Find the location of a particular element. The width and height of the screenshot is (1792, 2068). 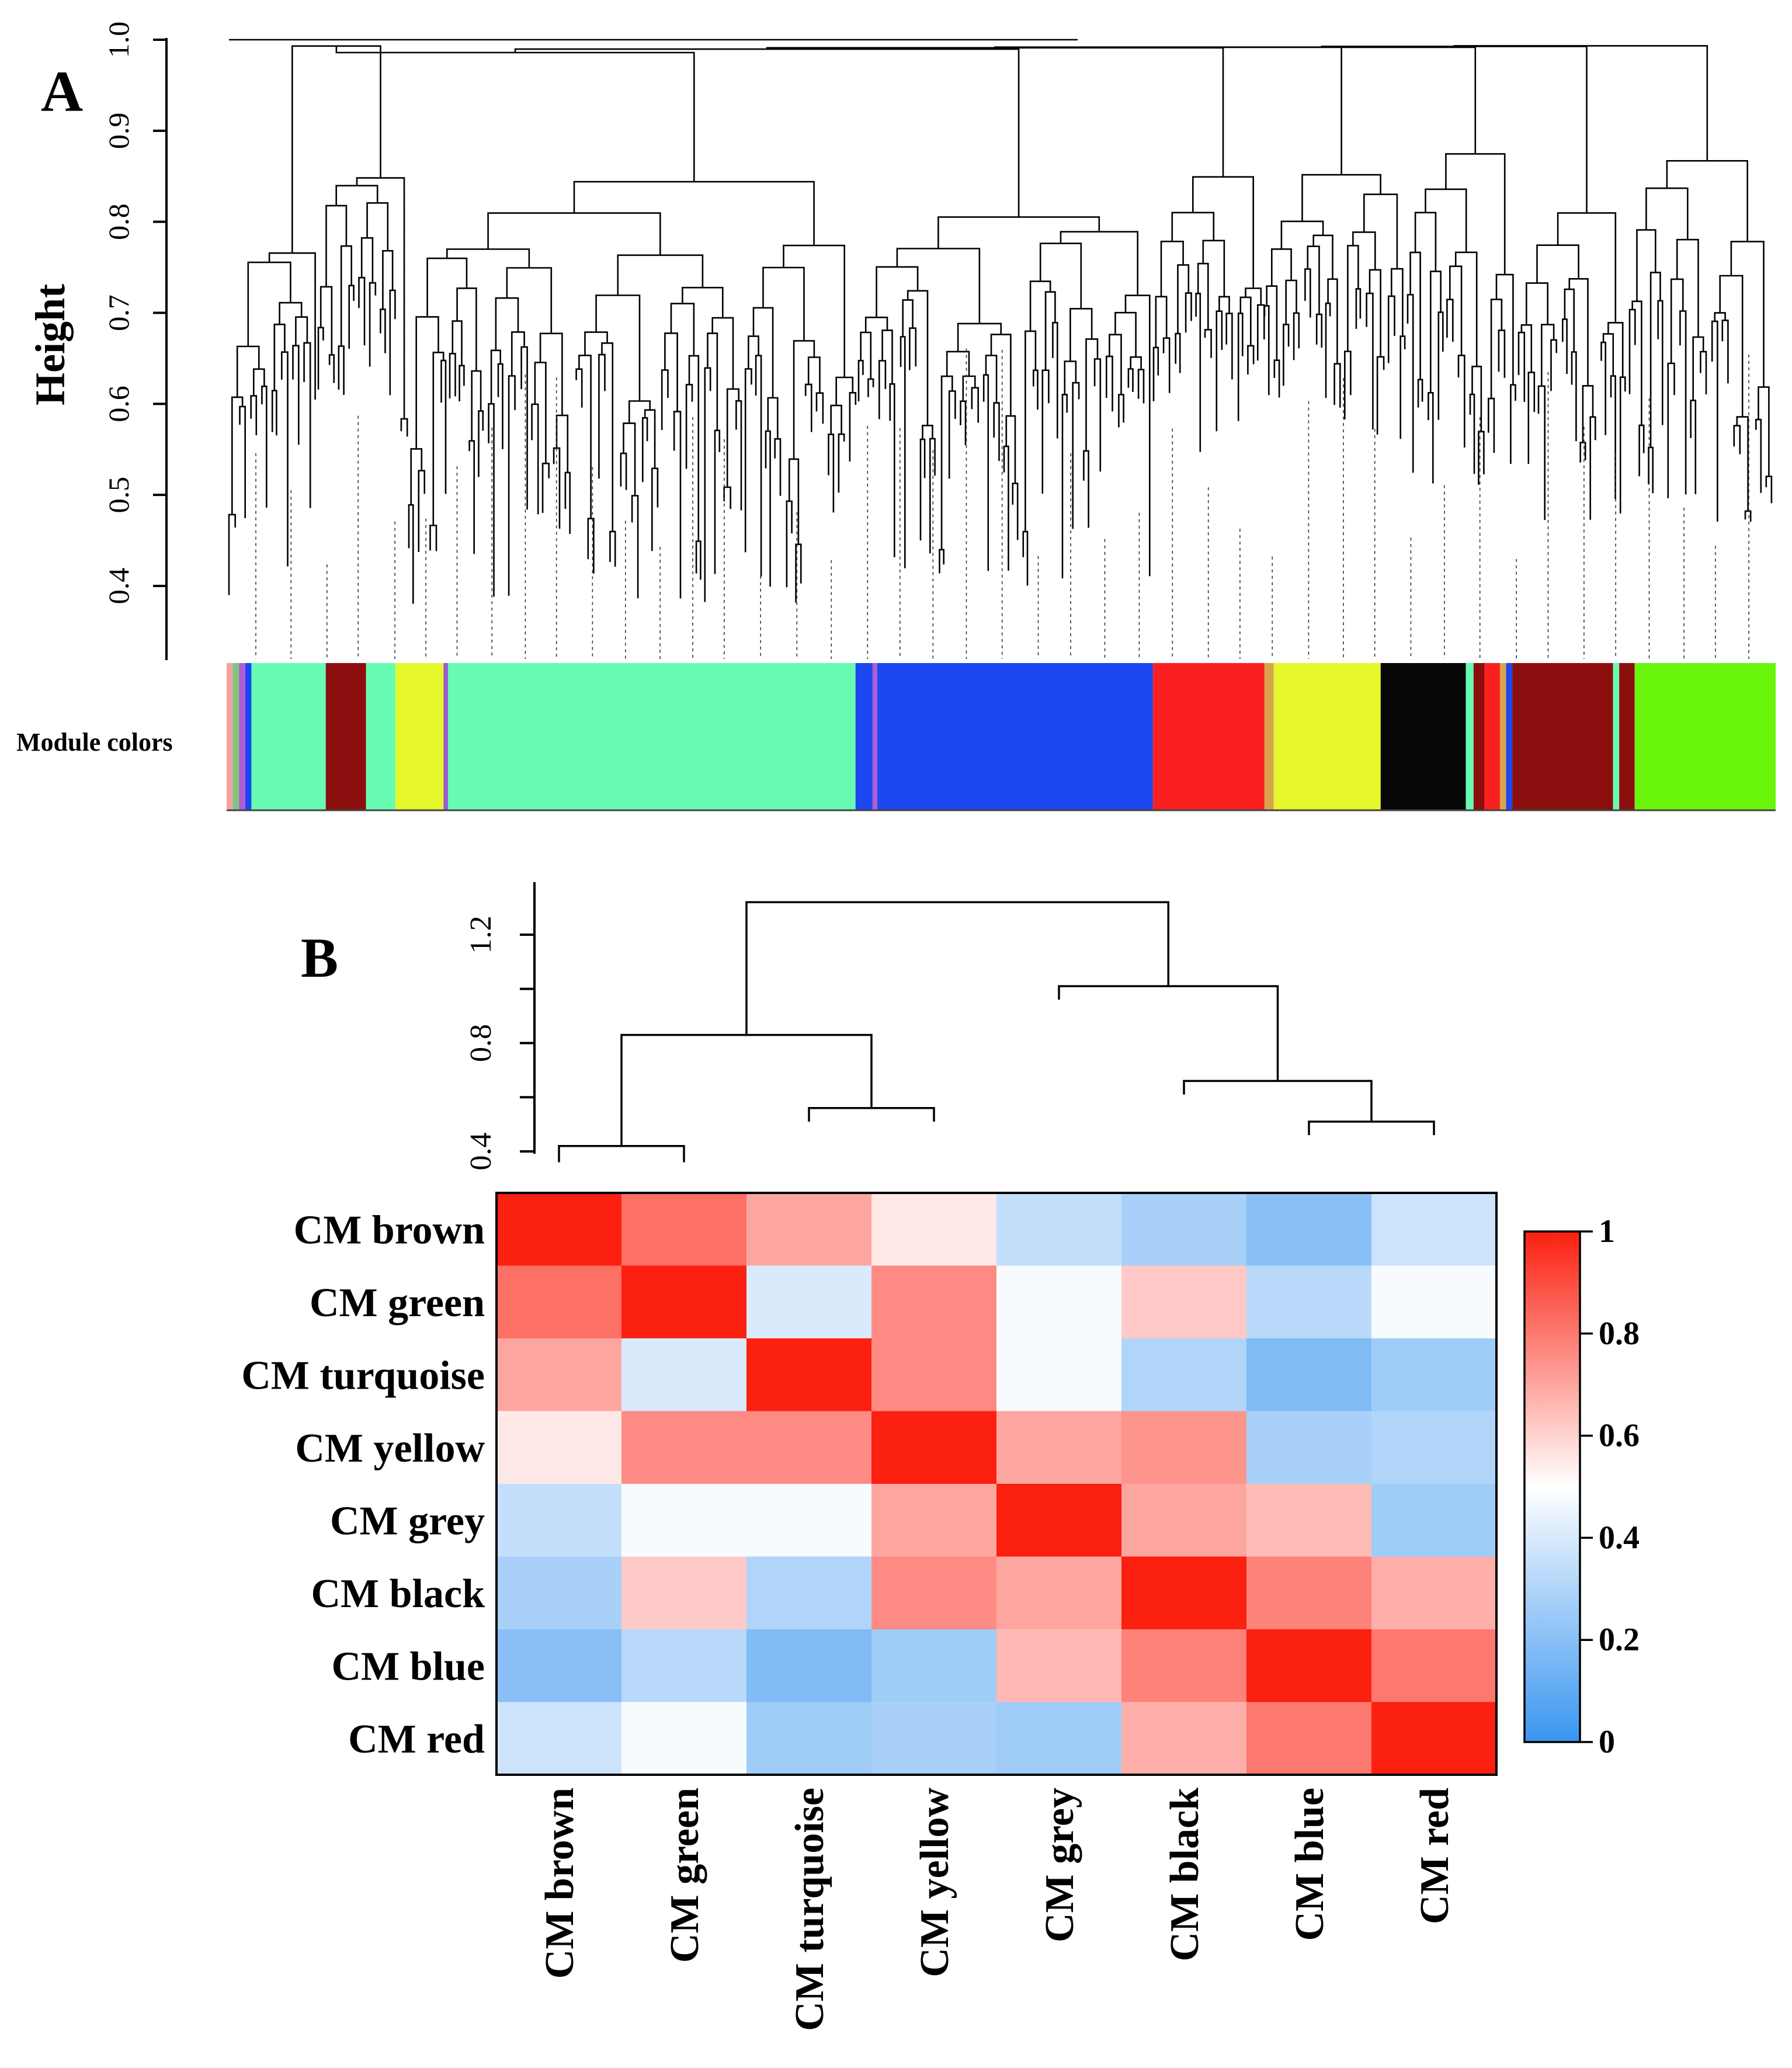

heatmap-row-label: CM green is located at coordinates (397, 1303).